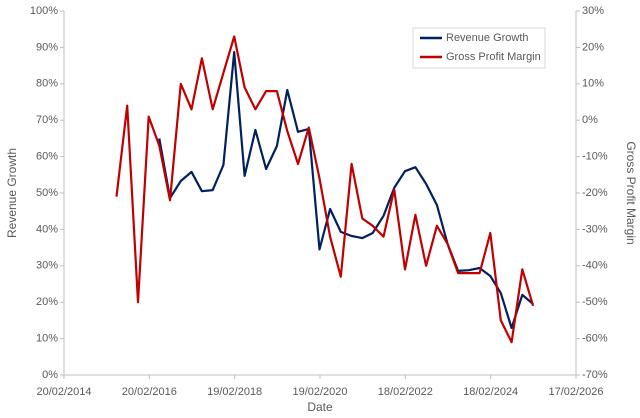  What do you see at coordinates (47, 229) in the screenshot?
I see `y-tick-label: 40%` at bounding box center [47, 229].